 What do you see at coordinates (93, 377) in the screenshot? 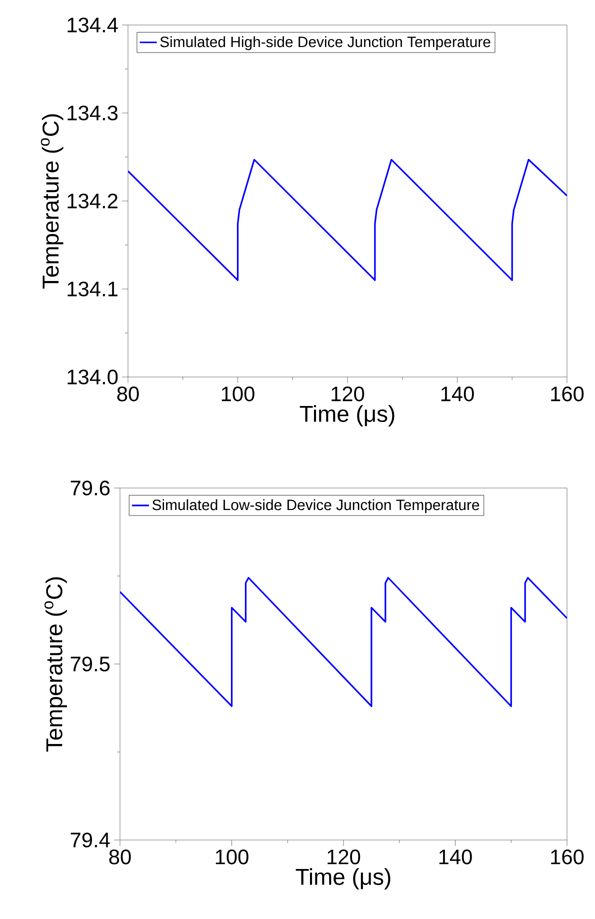
I see `y-tick-label: 134.0` at bounding box center [93, 377].